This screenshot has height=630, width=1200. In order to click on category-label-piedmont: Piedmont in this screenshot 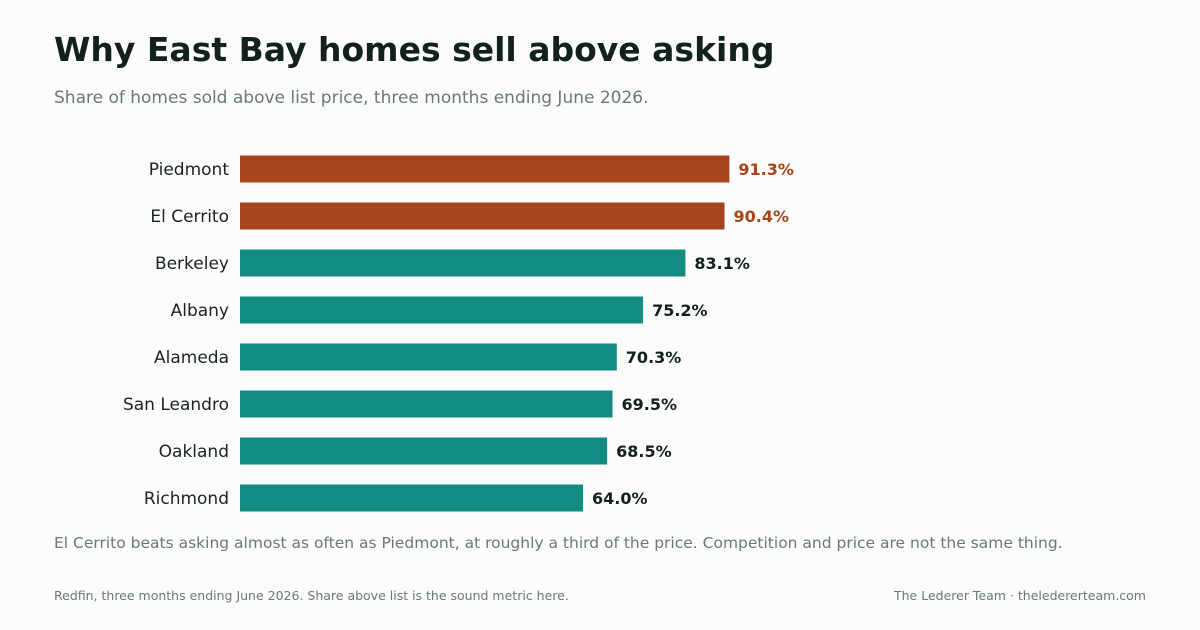, I will do `click(189, 170)`.